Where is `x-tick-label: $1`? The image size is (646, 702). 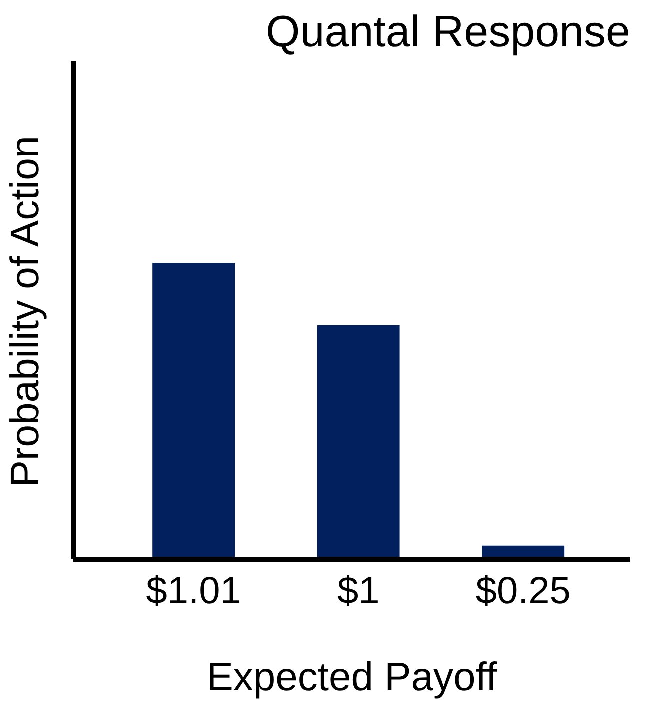
x-tick-label: $1 is located at coordinates (358, 591).